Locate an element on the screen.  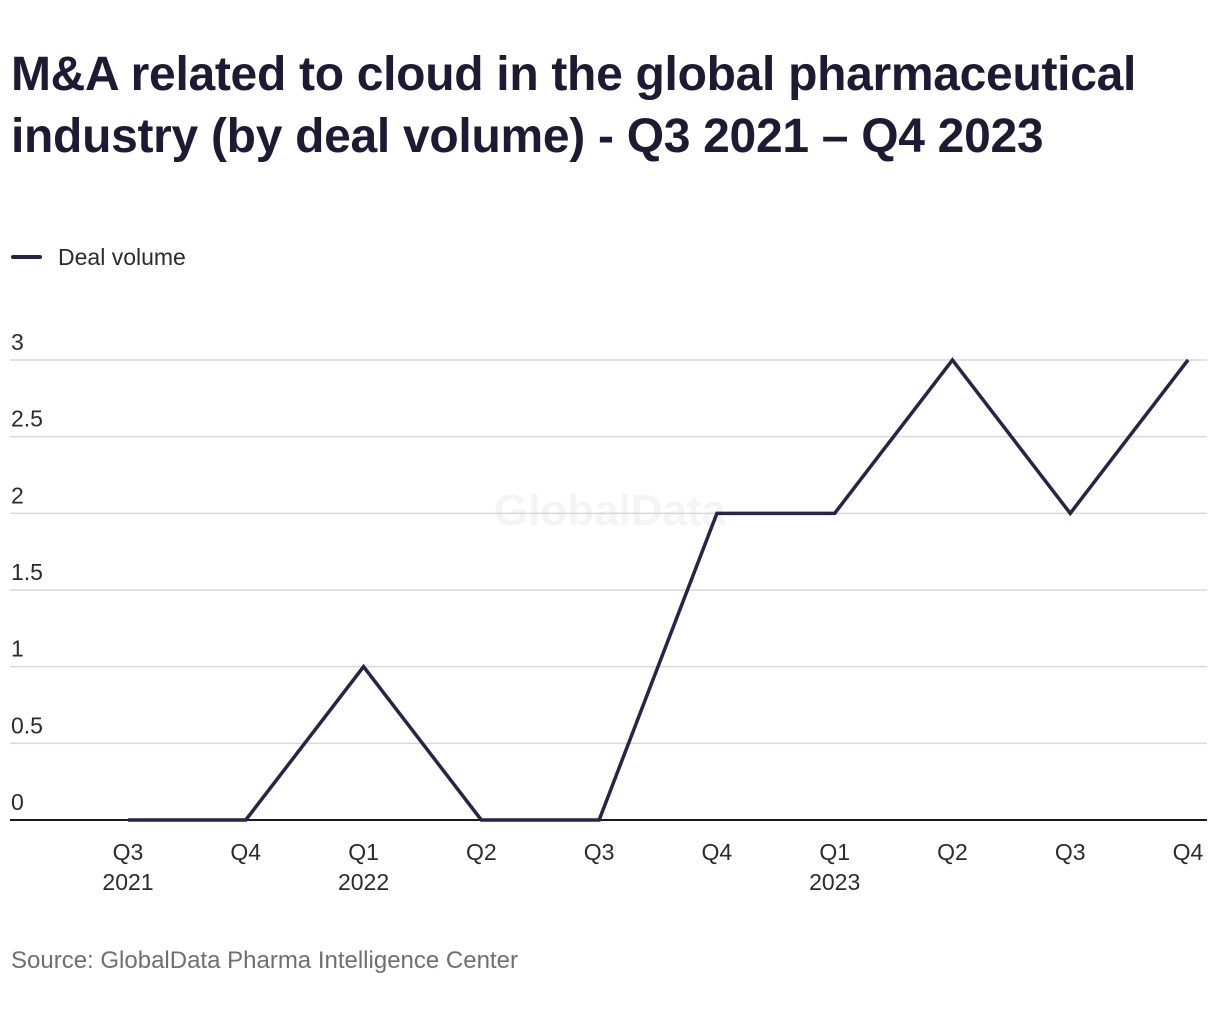
y-axis-tick-labels: 0 0.5 1 1.5 2 2.5 3 is located at coordinates (27, 572).